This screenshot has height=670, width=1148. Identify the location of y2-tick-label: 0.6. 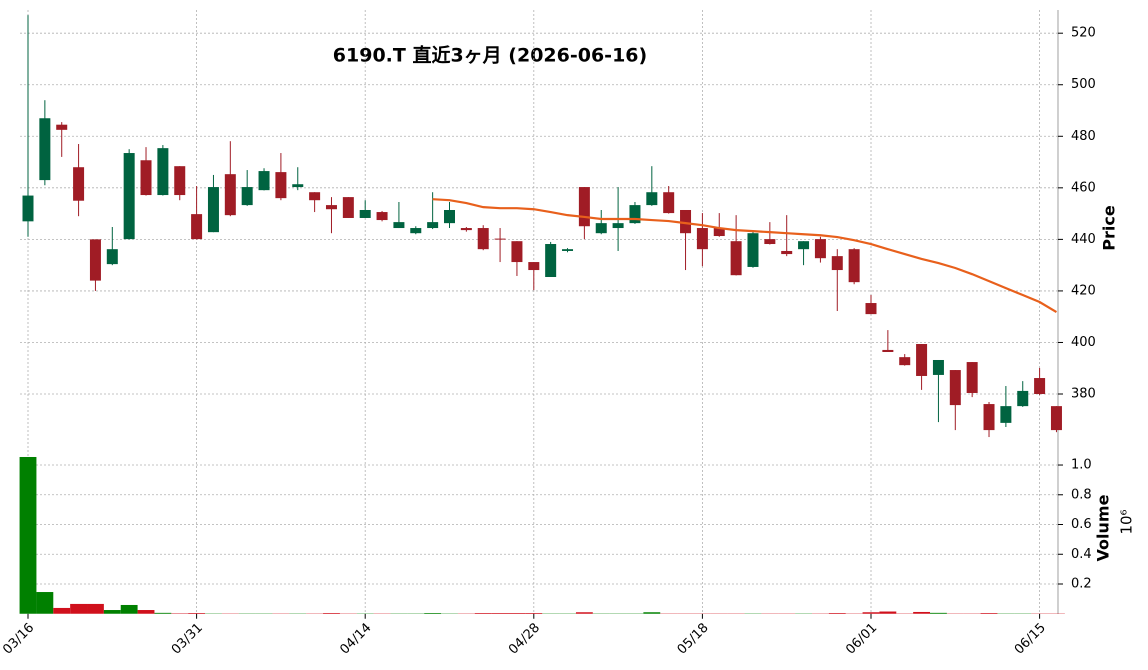
(1081, 524).